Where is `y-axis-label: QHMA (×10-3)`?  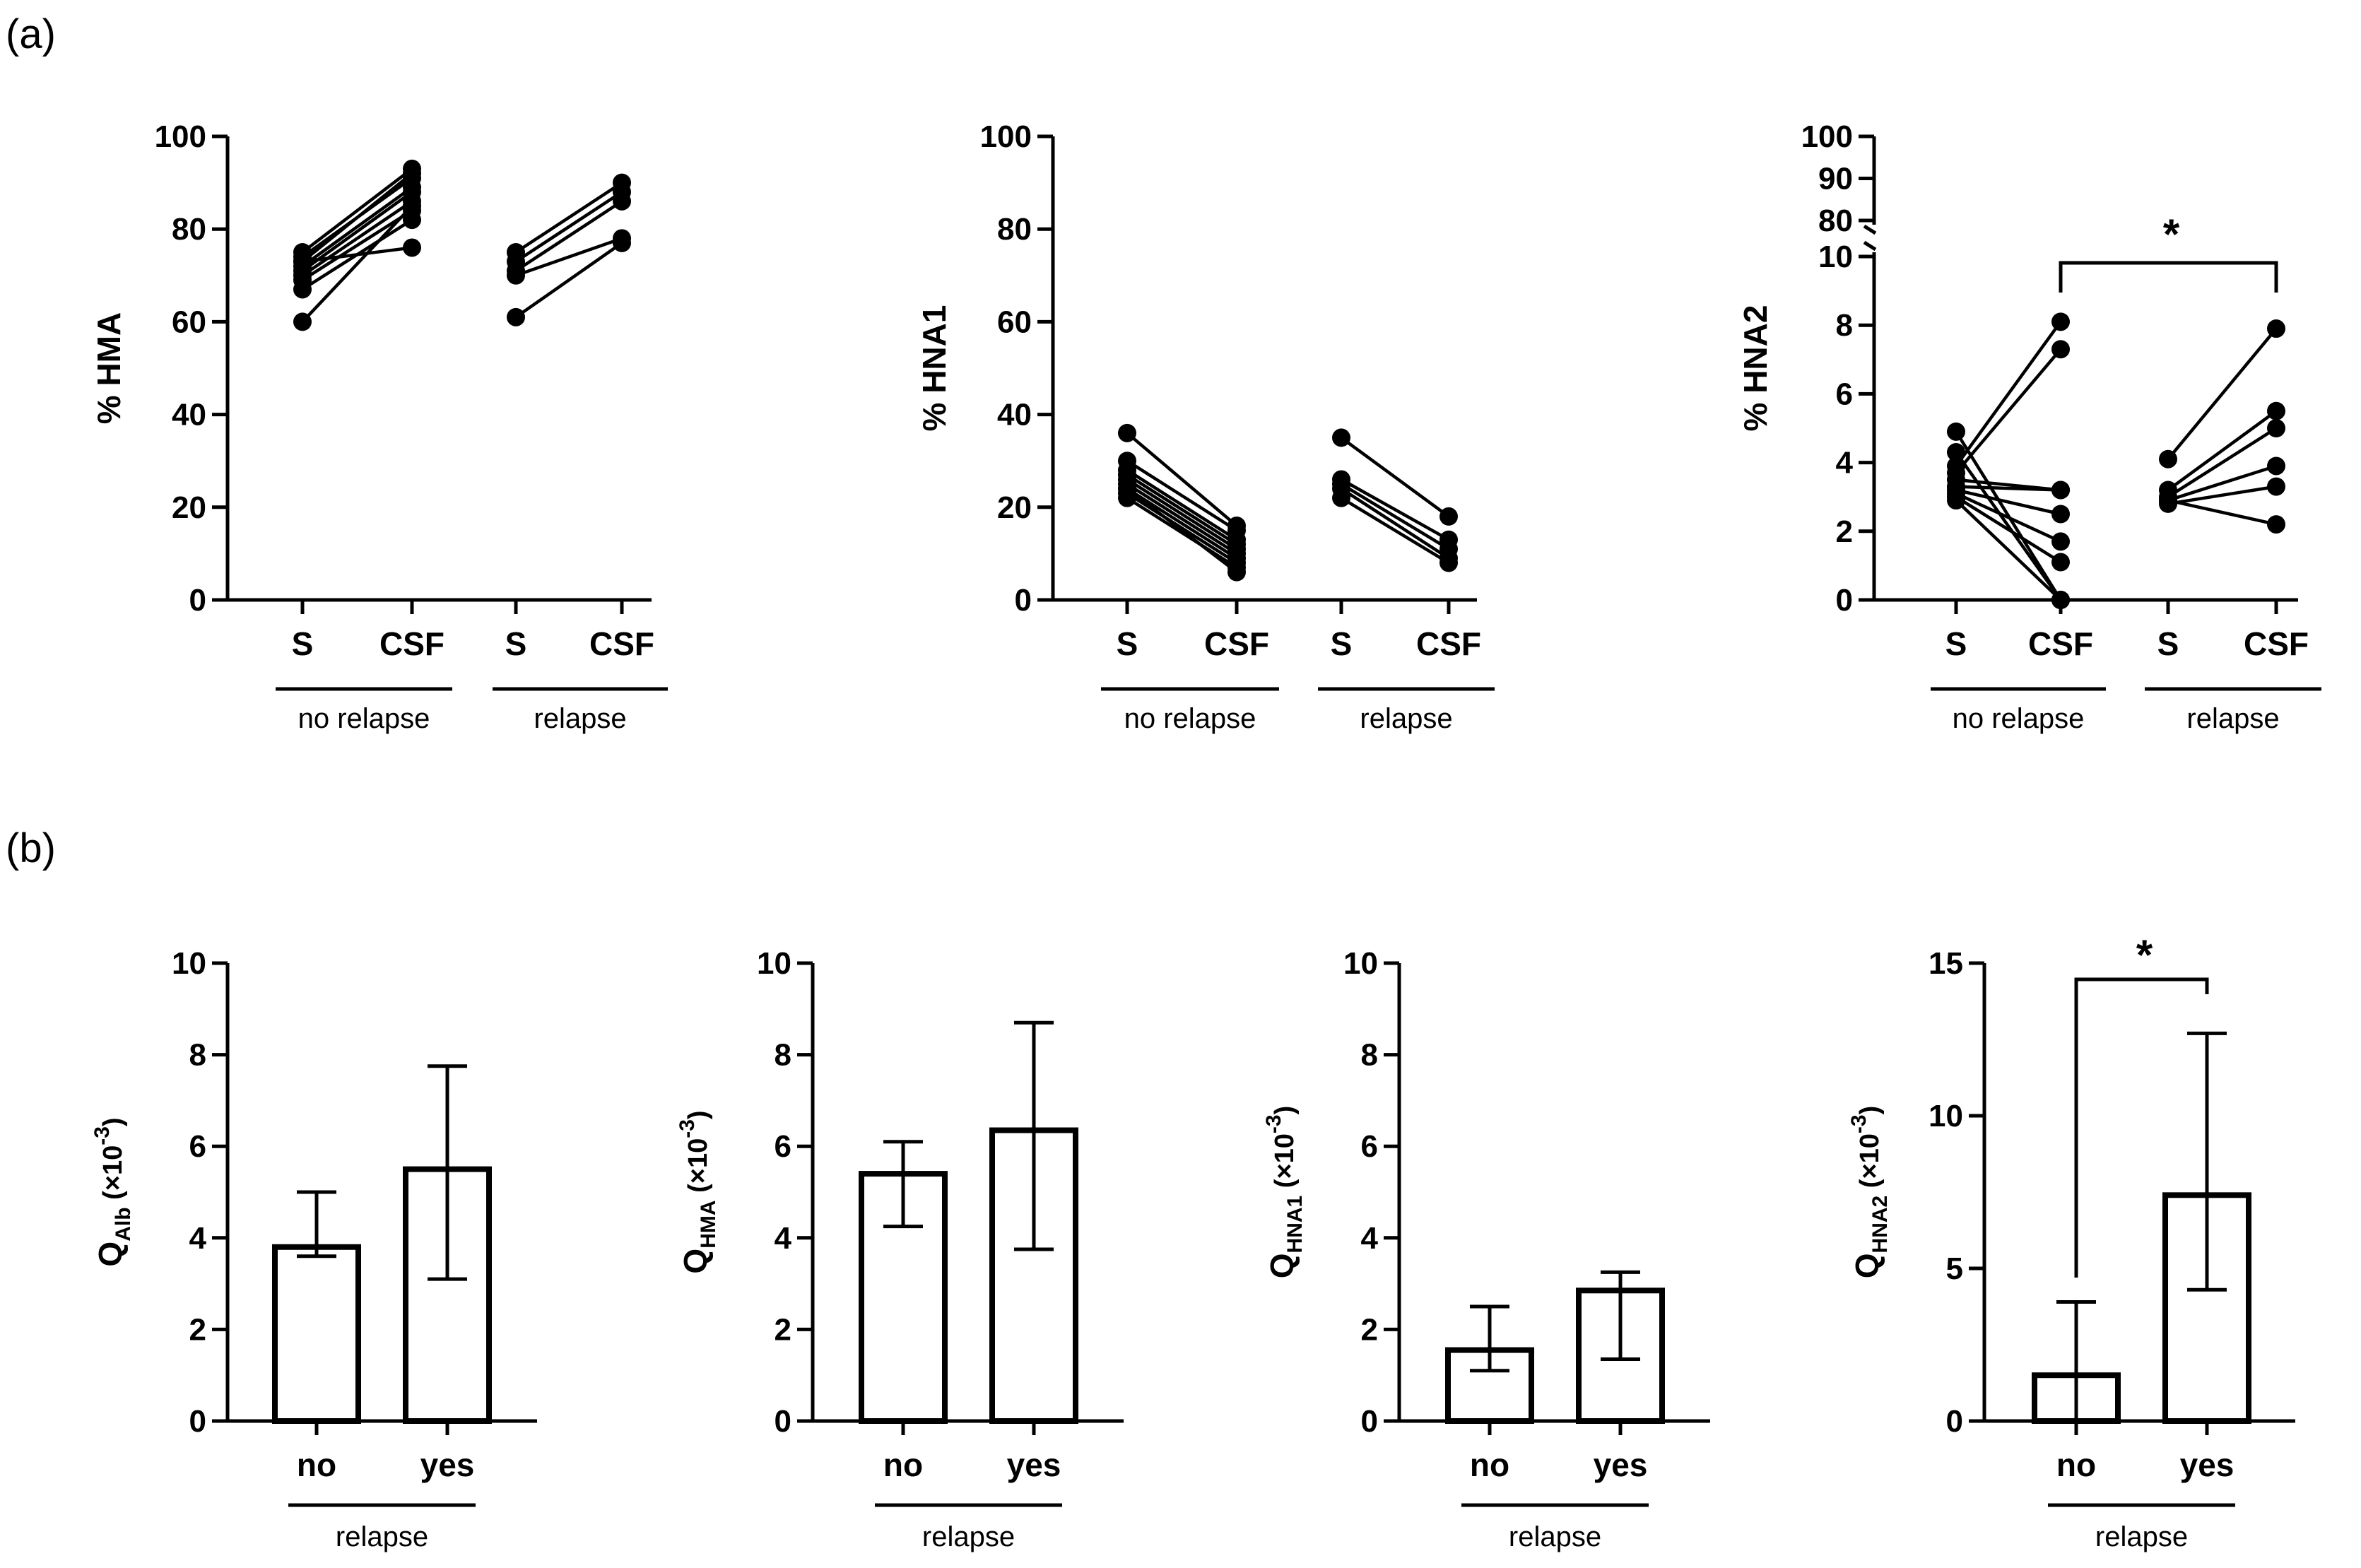 y-axis-label: QHMA (×10-3) is located at coordinates (698, 1191).